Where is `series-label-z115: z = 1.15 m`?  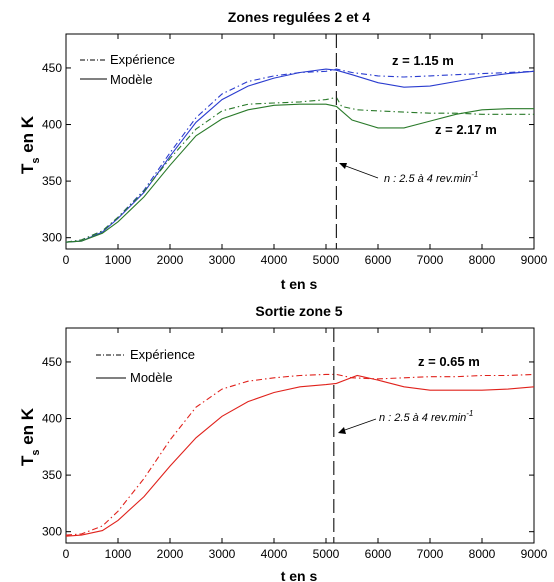
series-label-z115: z = 1.15 m is located at coordinates (423, 60).